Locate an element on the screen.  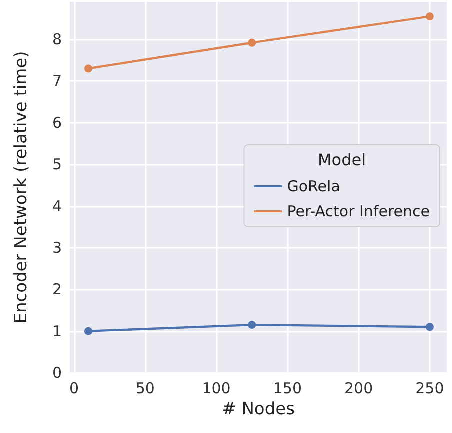
y-tick-label: 6 is located at coordinates (57, 123).